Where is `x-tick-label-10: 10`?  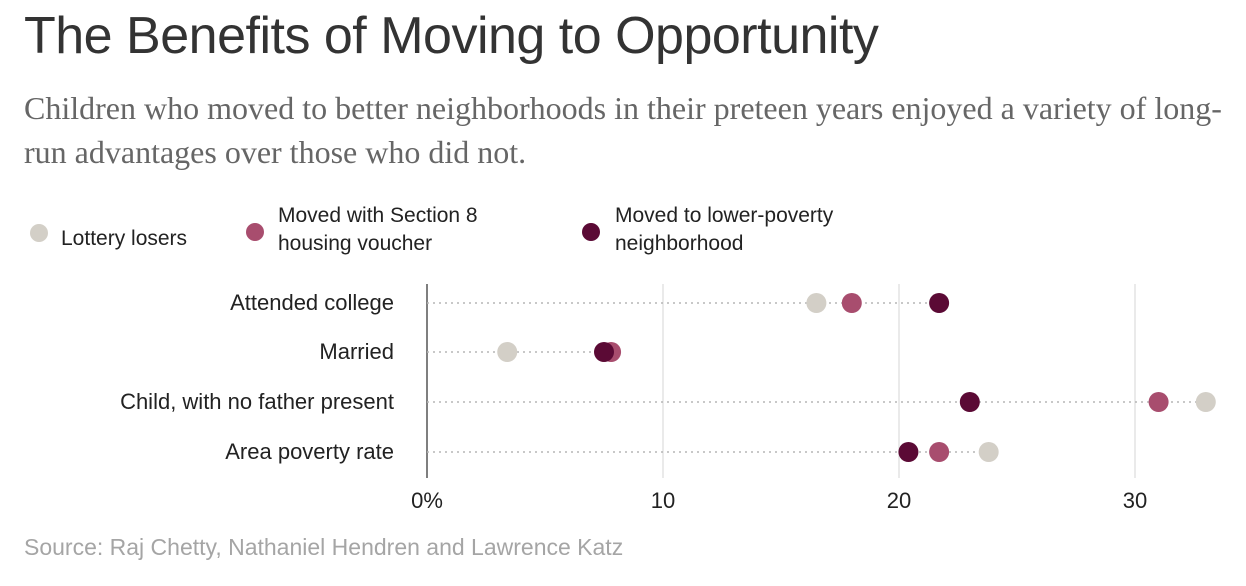
x-tick-label-10: 10 is located at coordinates (663, 500).